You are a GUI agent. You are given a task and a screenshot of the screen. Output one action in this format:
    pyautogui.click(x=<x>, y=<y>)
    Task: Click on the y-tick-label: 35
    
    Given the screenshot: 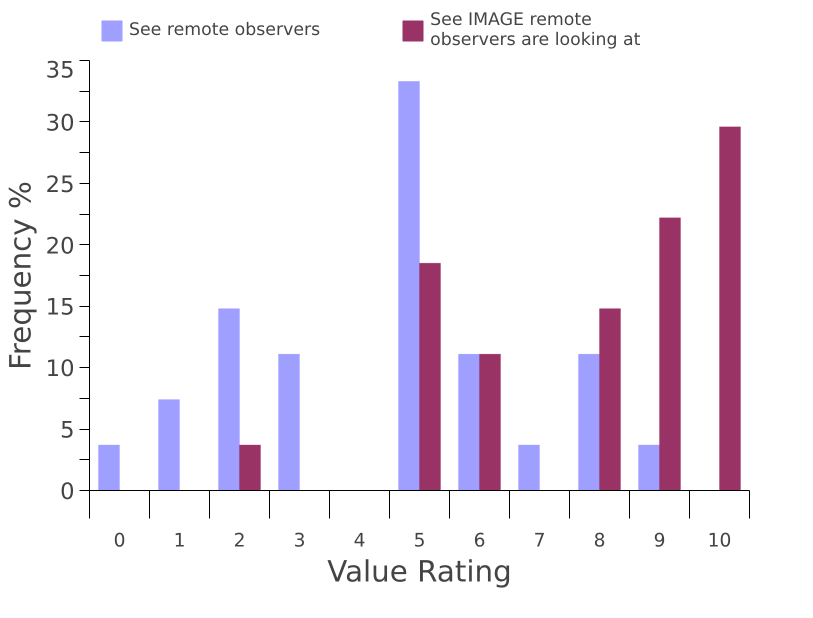 What is the action you would take?
    pyautogui.click(x=60, y=71)
    